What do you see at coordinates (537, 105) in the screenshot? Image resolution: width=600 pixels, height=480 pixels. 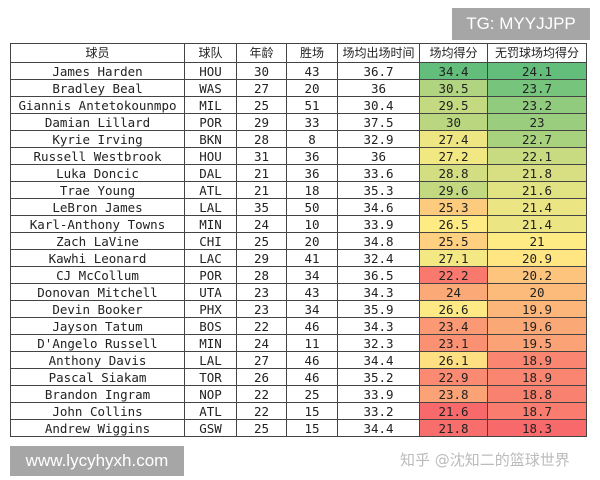 I see `cell-no-ft-points: 23.2` at bounding box center [537, 105].